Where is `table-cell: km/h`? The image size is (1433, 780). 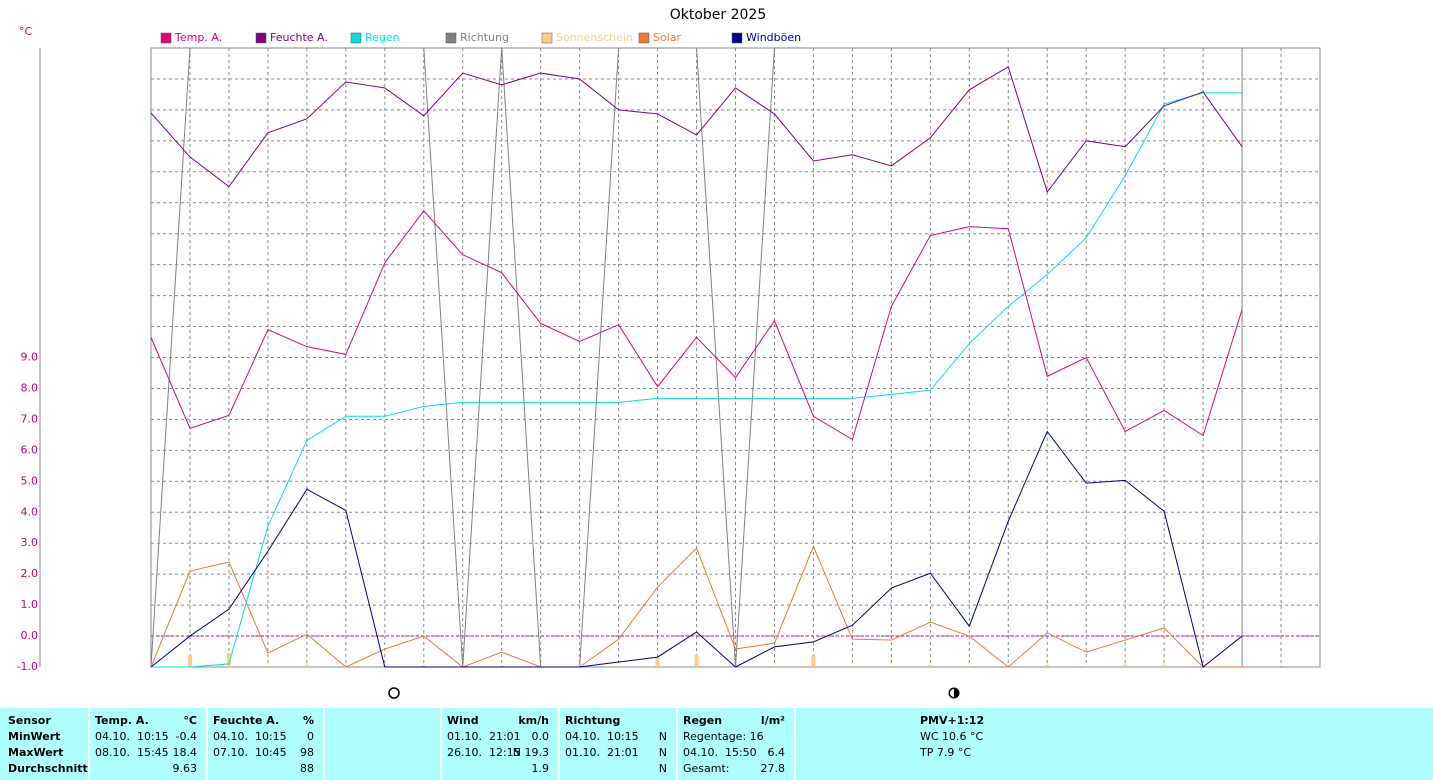
table-cell: km/h is located at coordinates (533, 720).